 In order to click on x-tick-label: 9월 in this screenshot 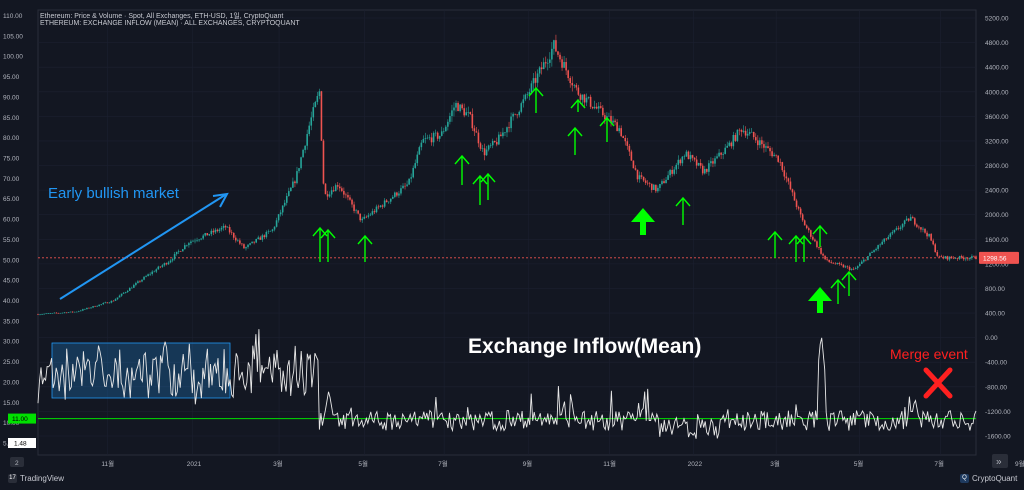, I will do `click(528, 463)`.